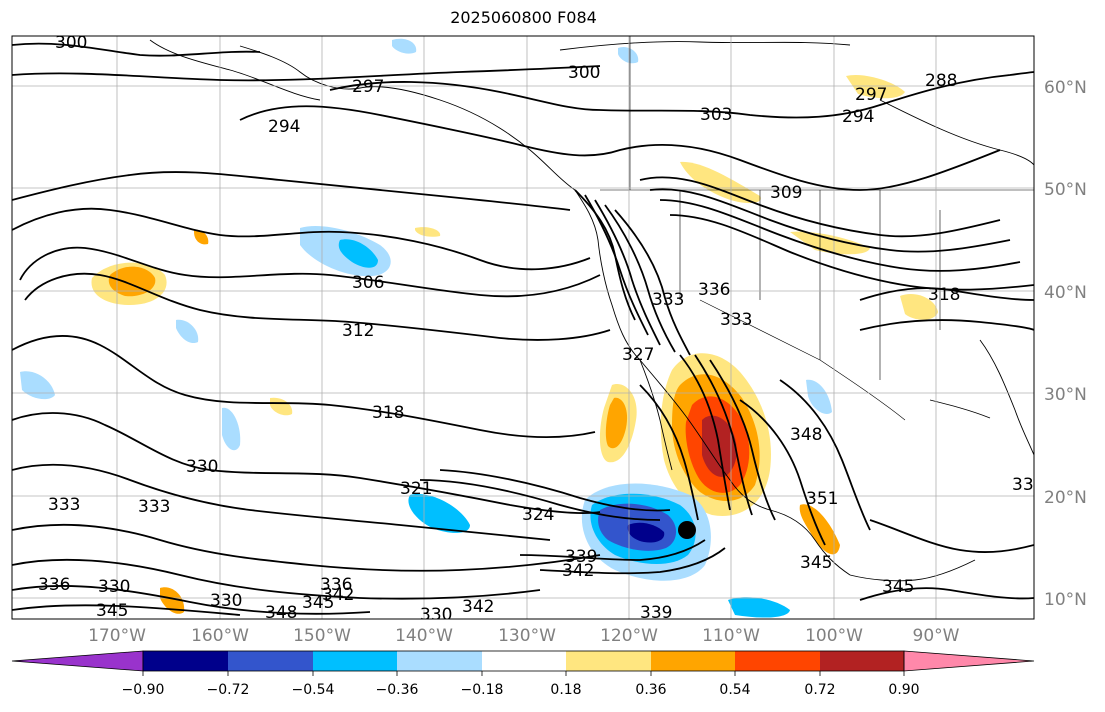 Image resolution: width=1105 pixels, height=712 pixels. I want to click on contour-label: 327, so click(638, 355).